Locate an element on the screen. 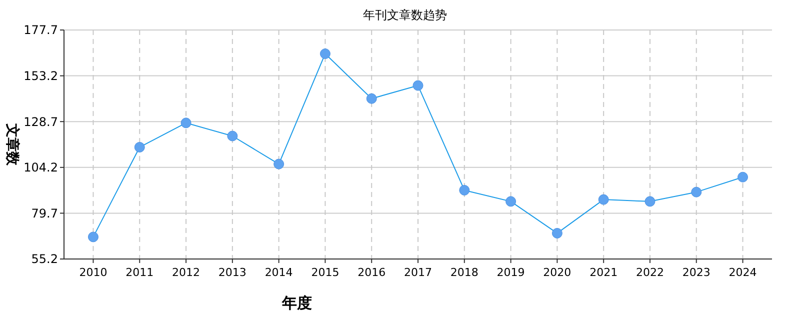 The width and height of the screenshot is (798, 330). chart-title: 年刊文章数趋势 is located at coordinates (405, 15).